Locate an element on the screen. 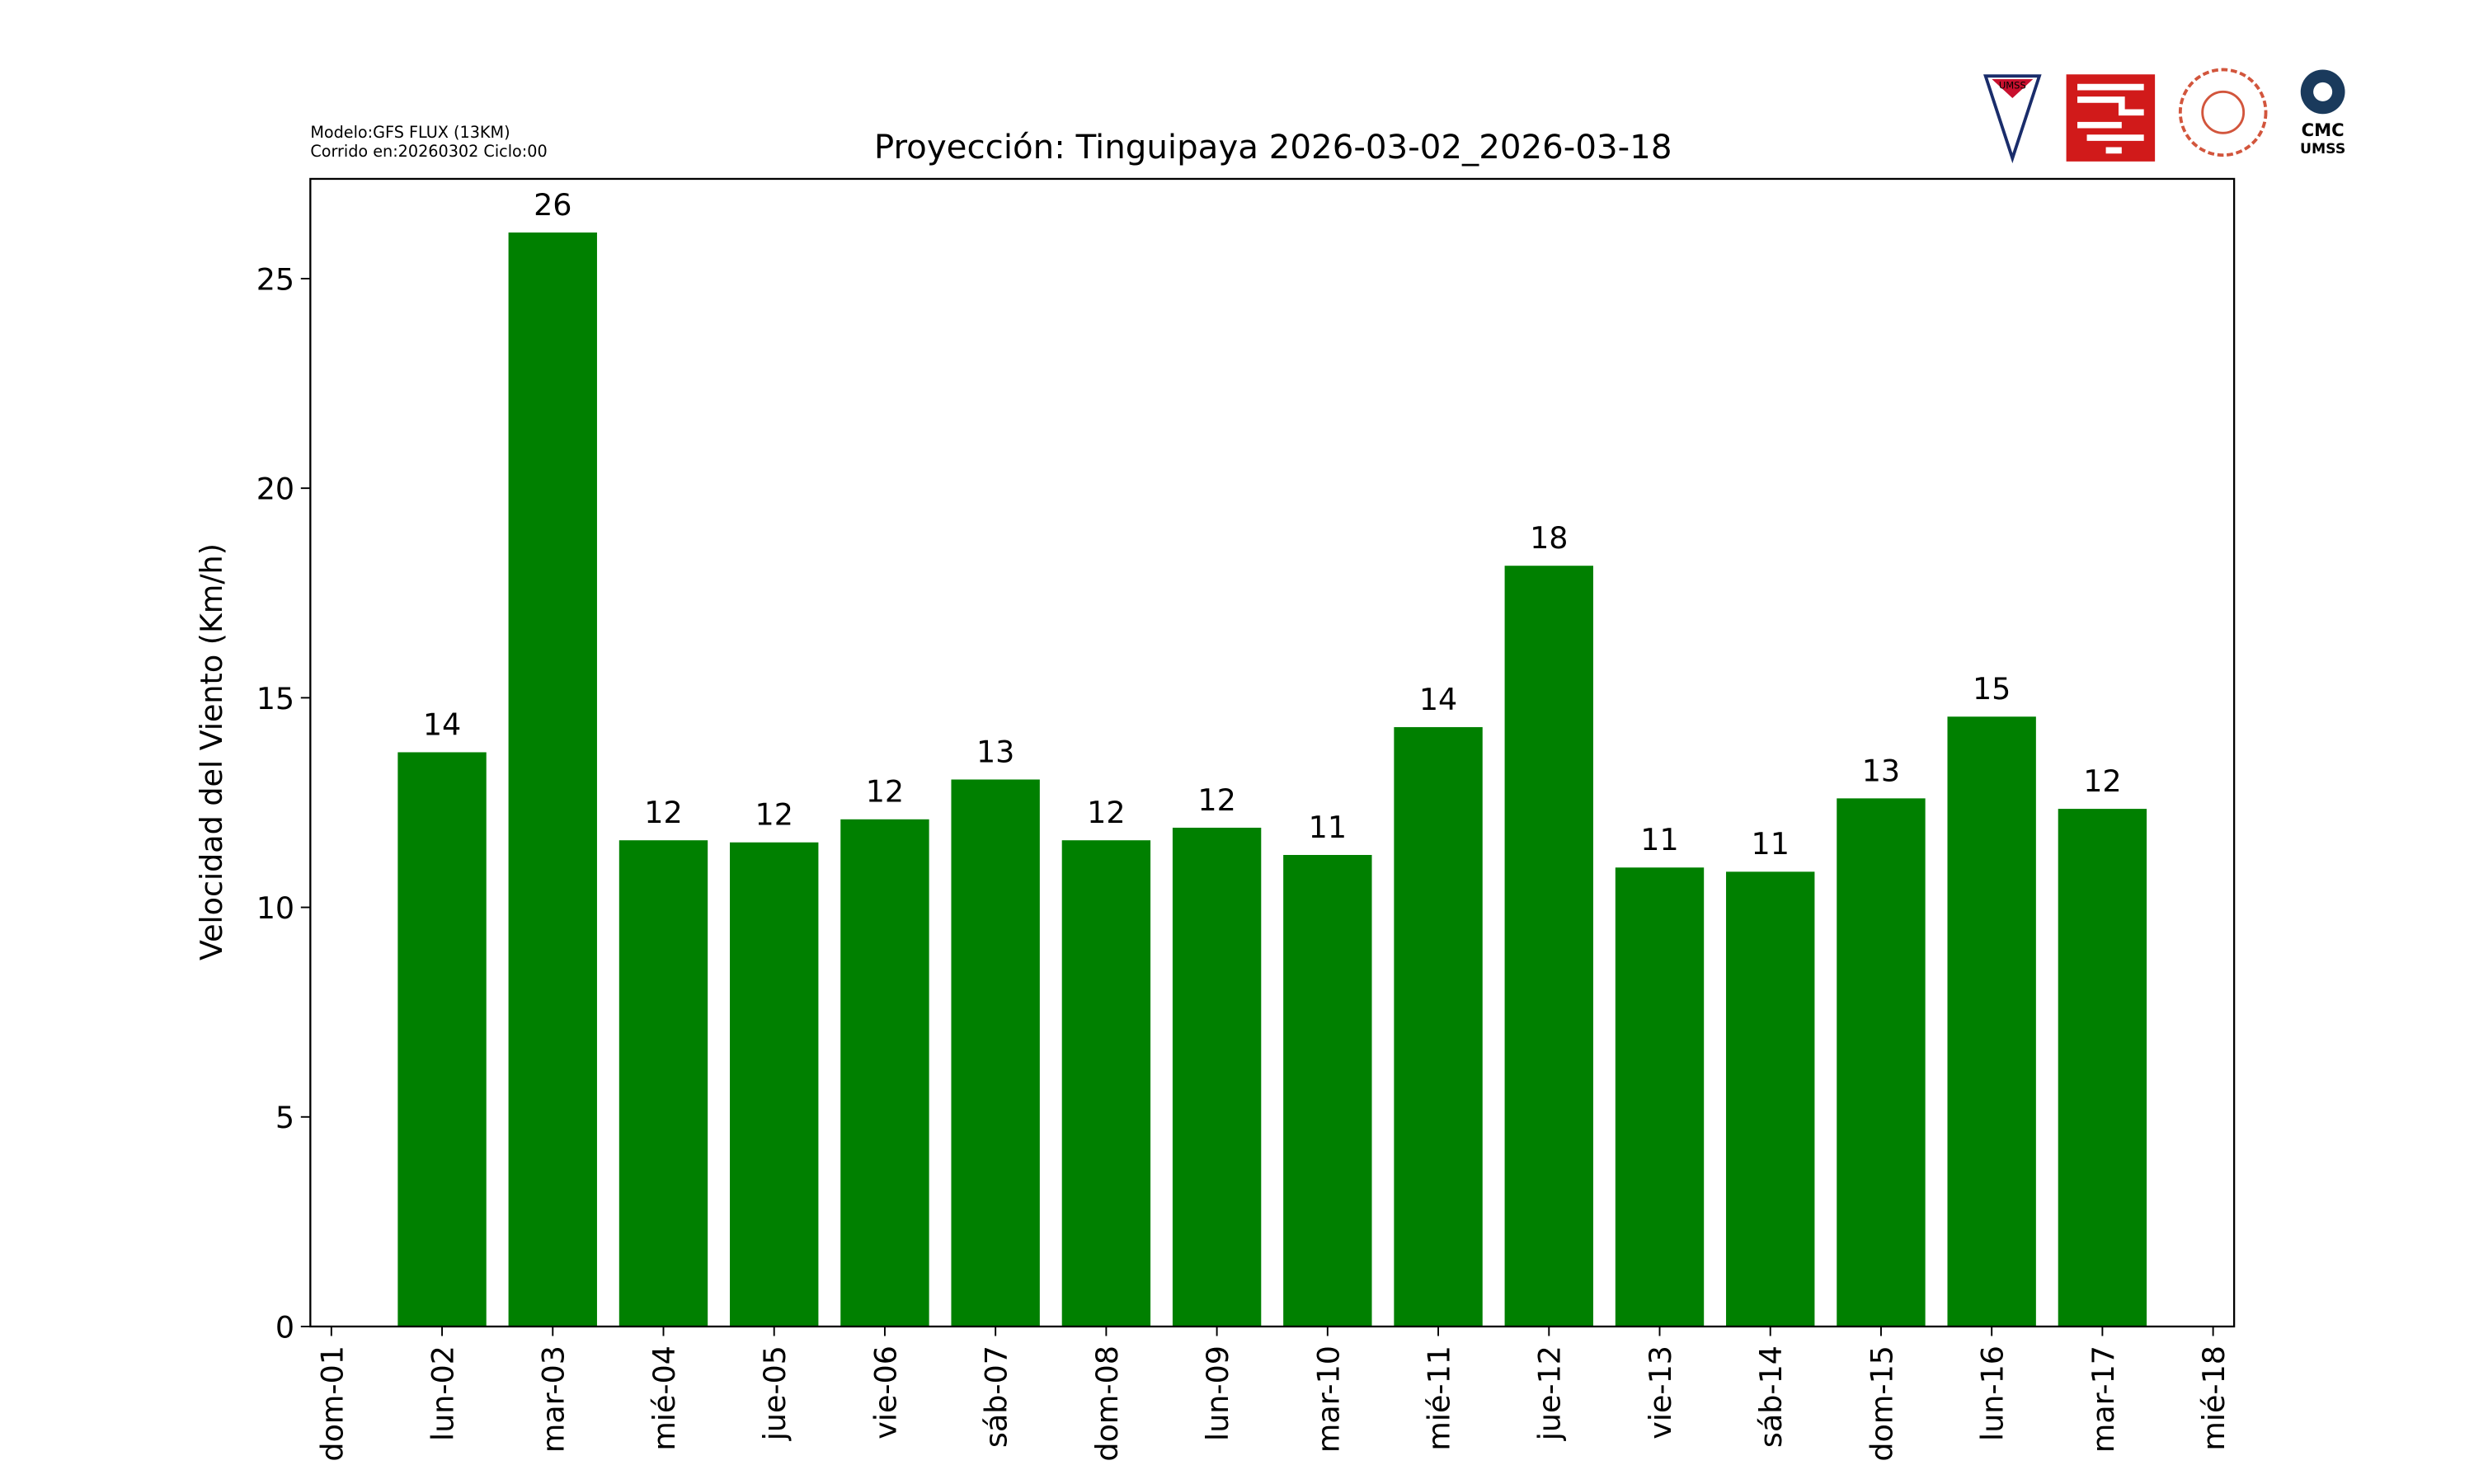  x-tick-label: dom-08 is located at coordinates (1107, 1403).